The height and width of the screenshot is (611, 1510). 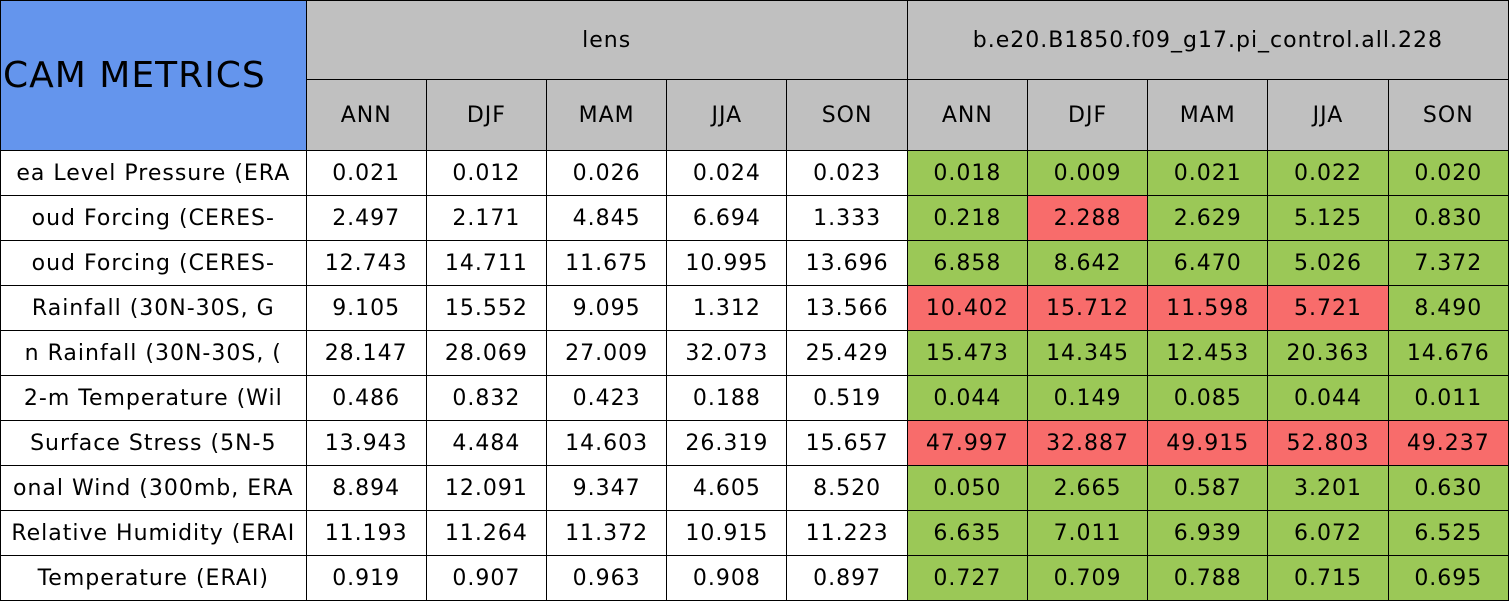 I want to click on value-cell: 15.473, so click(x=967, y=353).